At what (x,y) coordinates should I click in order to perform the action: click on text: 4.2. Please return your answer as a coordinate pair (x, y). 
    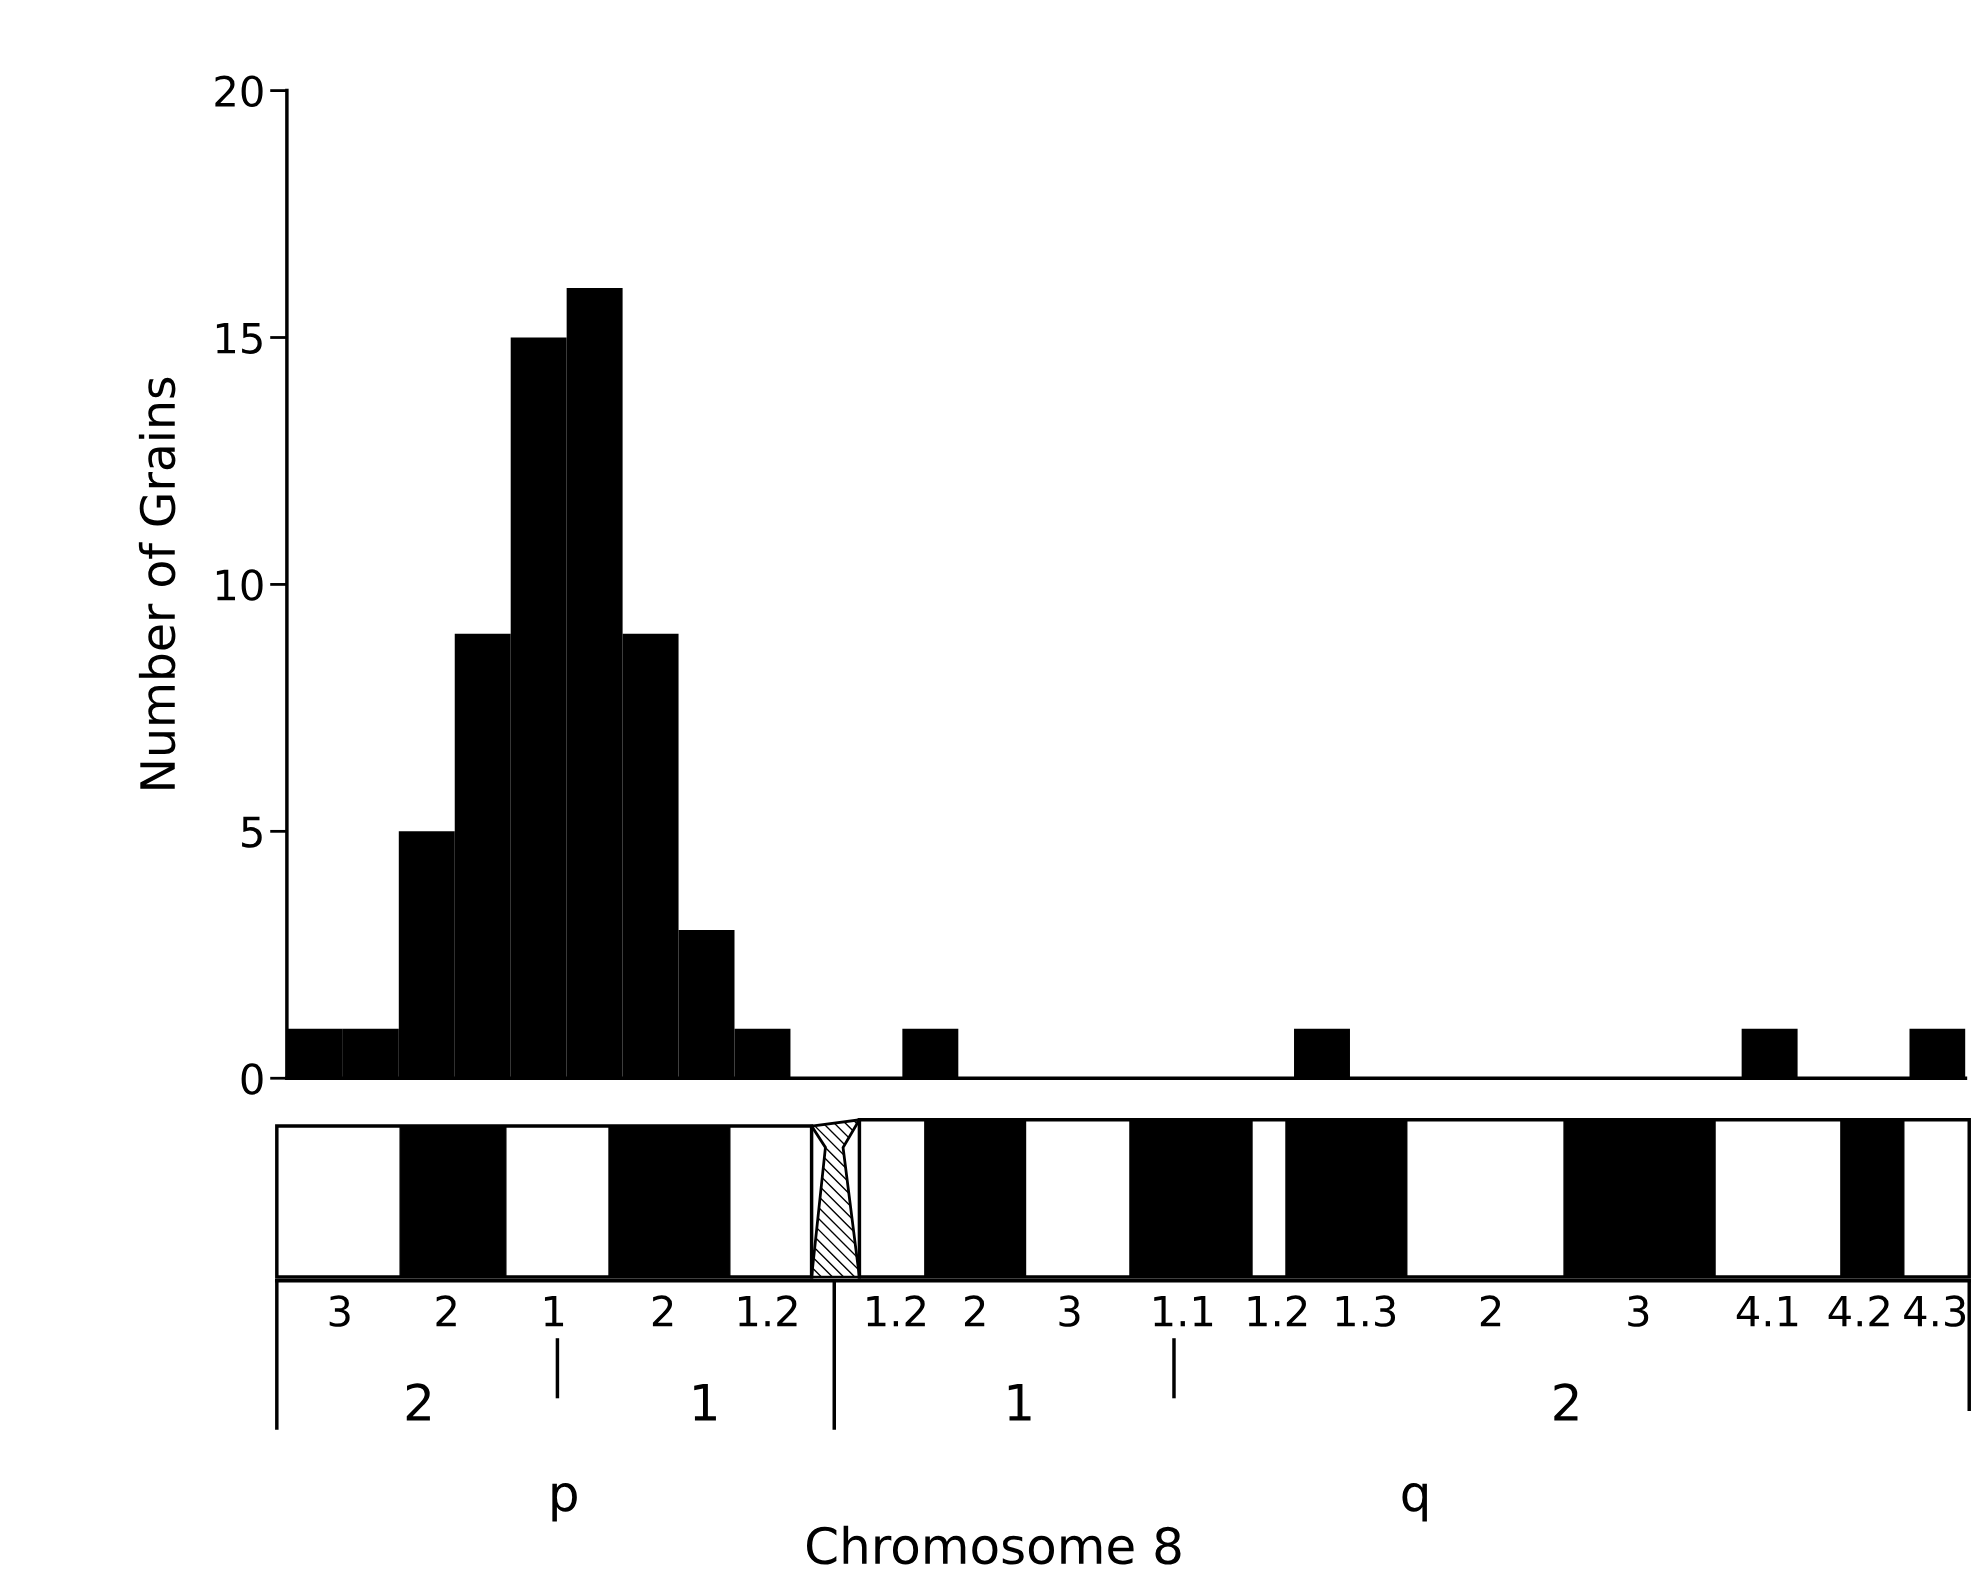
    Looking at the image, I should click on (1858, 1311).